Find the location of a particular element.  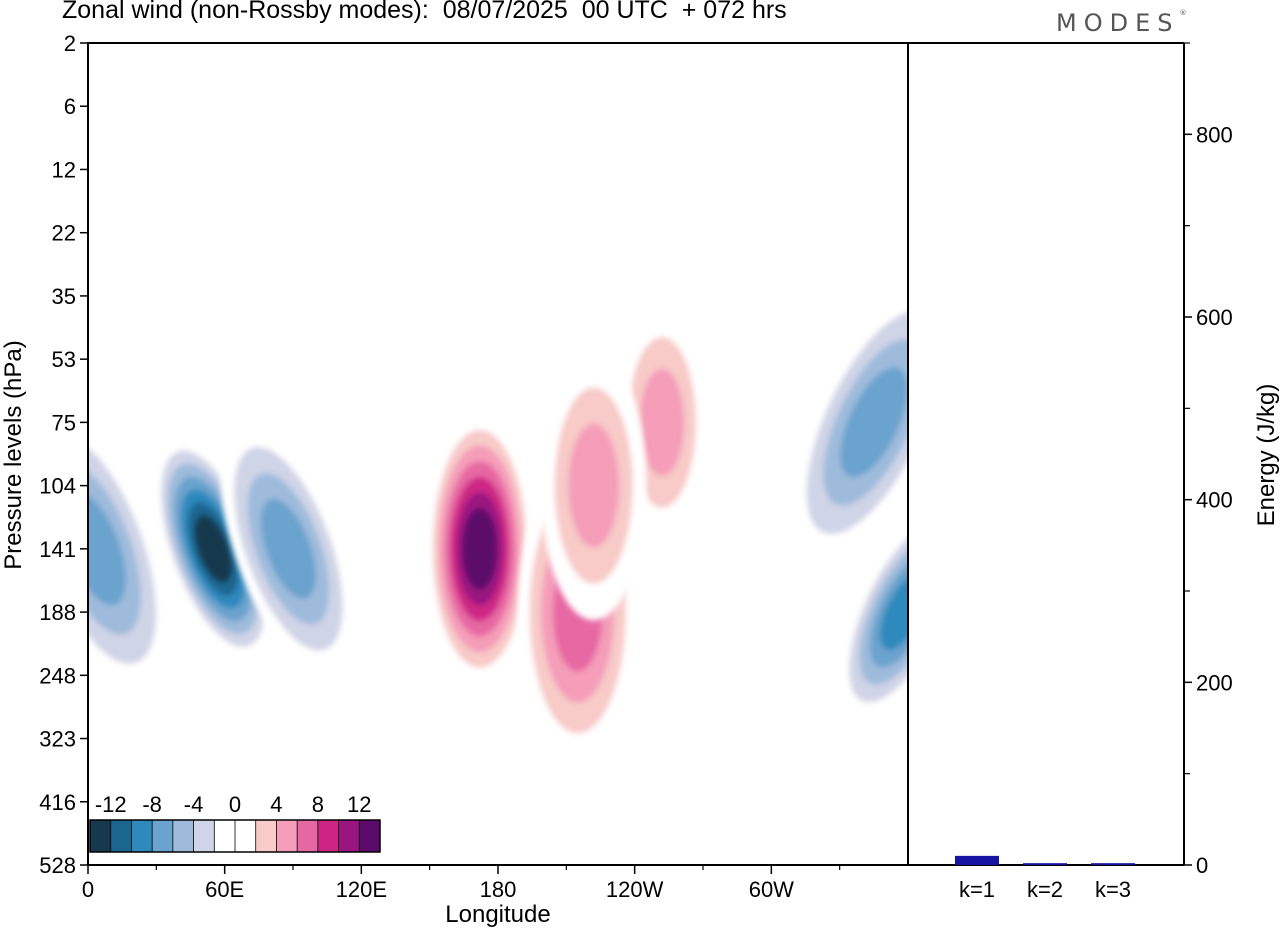

colorbar-label: 0 is located at coordinates (235, 804).